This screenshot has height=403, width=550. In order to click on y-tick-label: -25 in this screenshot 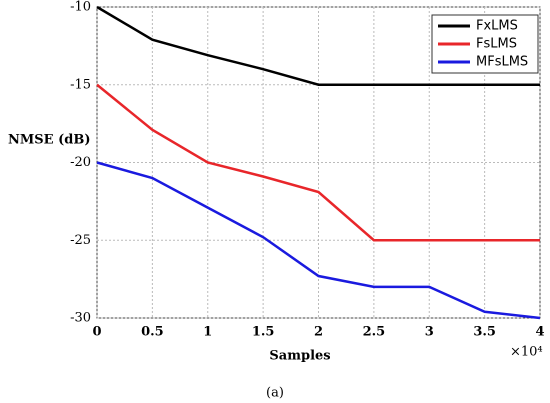, I will do `click(80, 240)`.